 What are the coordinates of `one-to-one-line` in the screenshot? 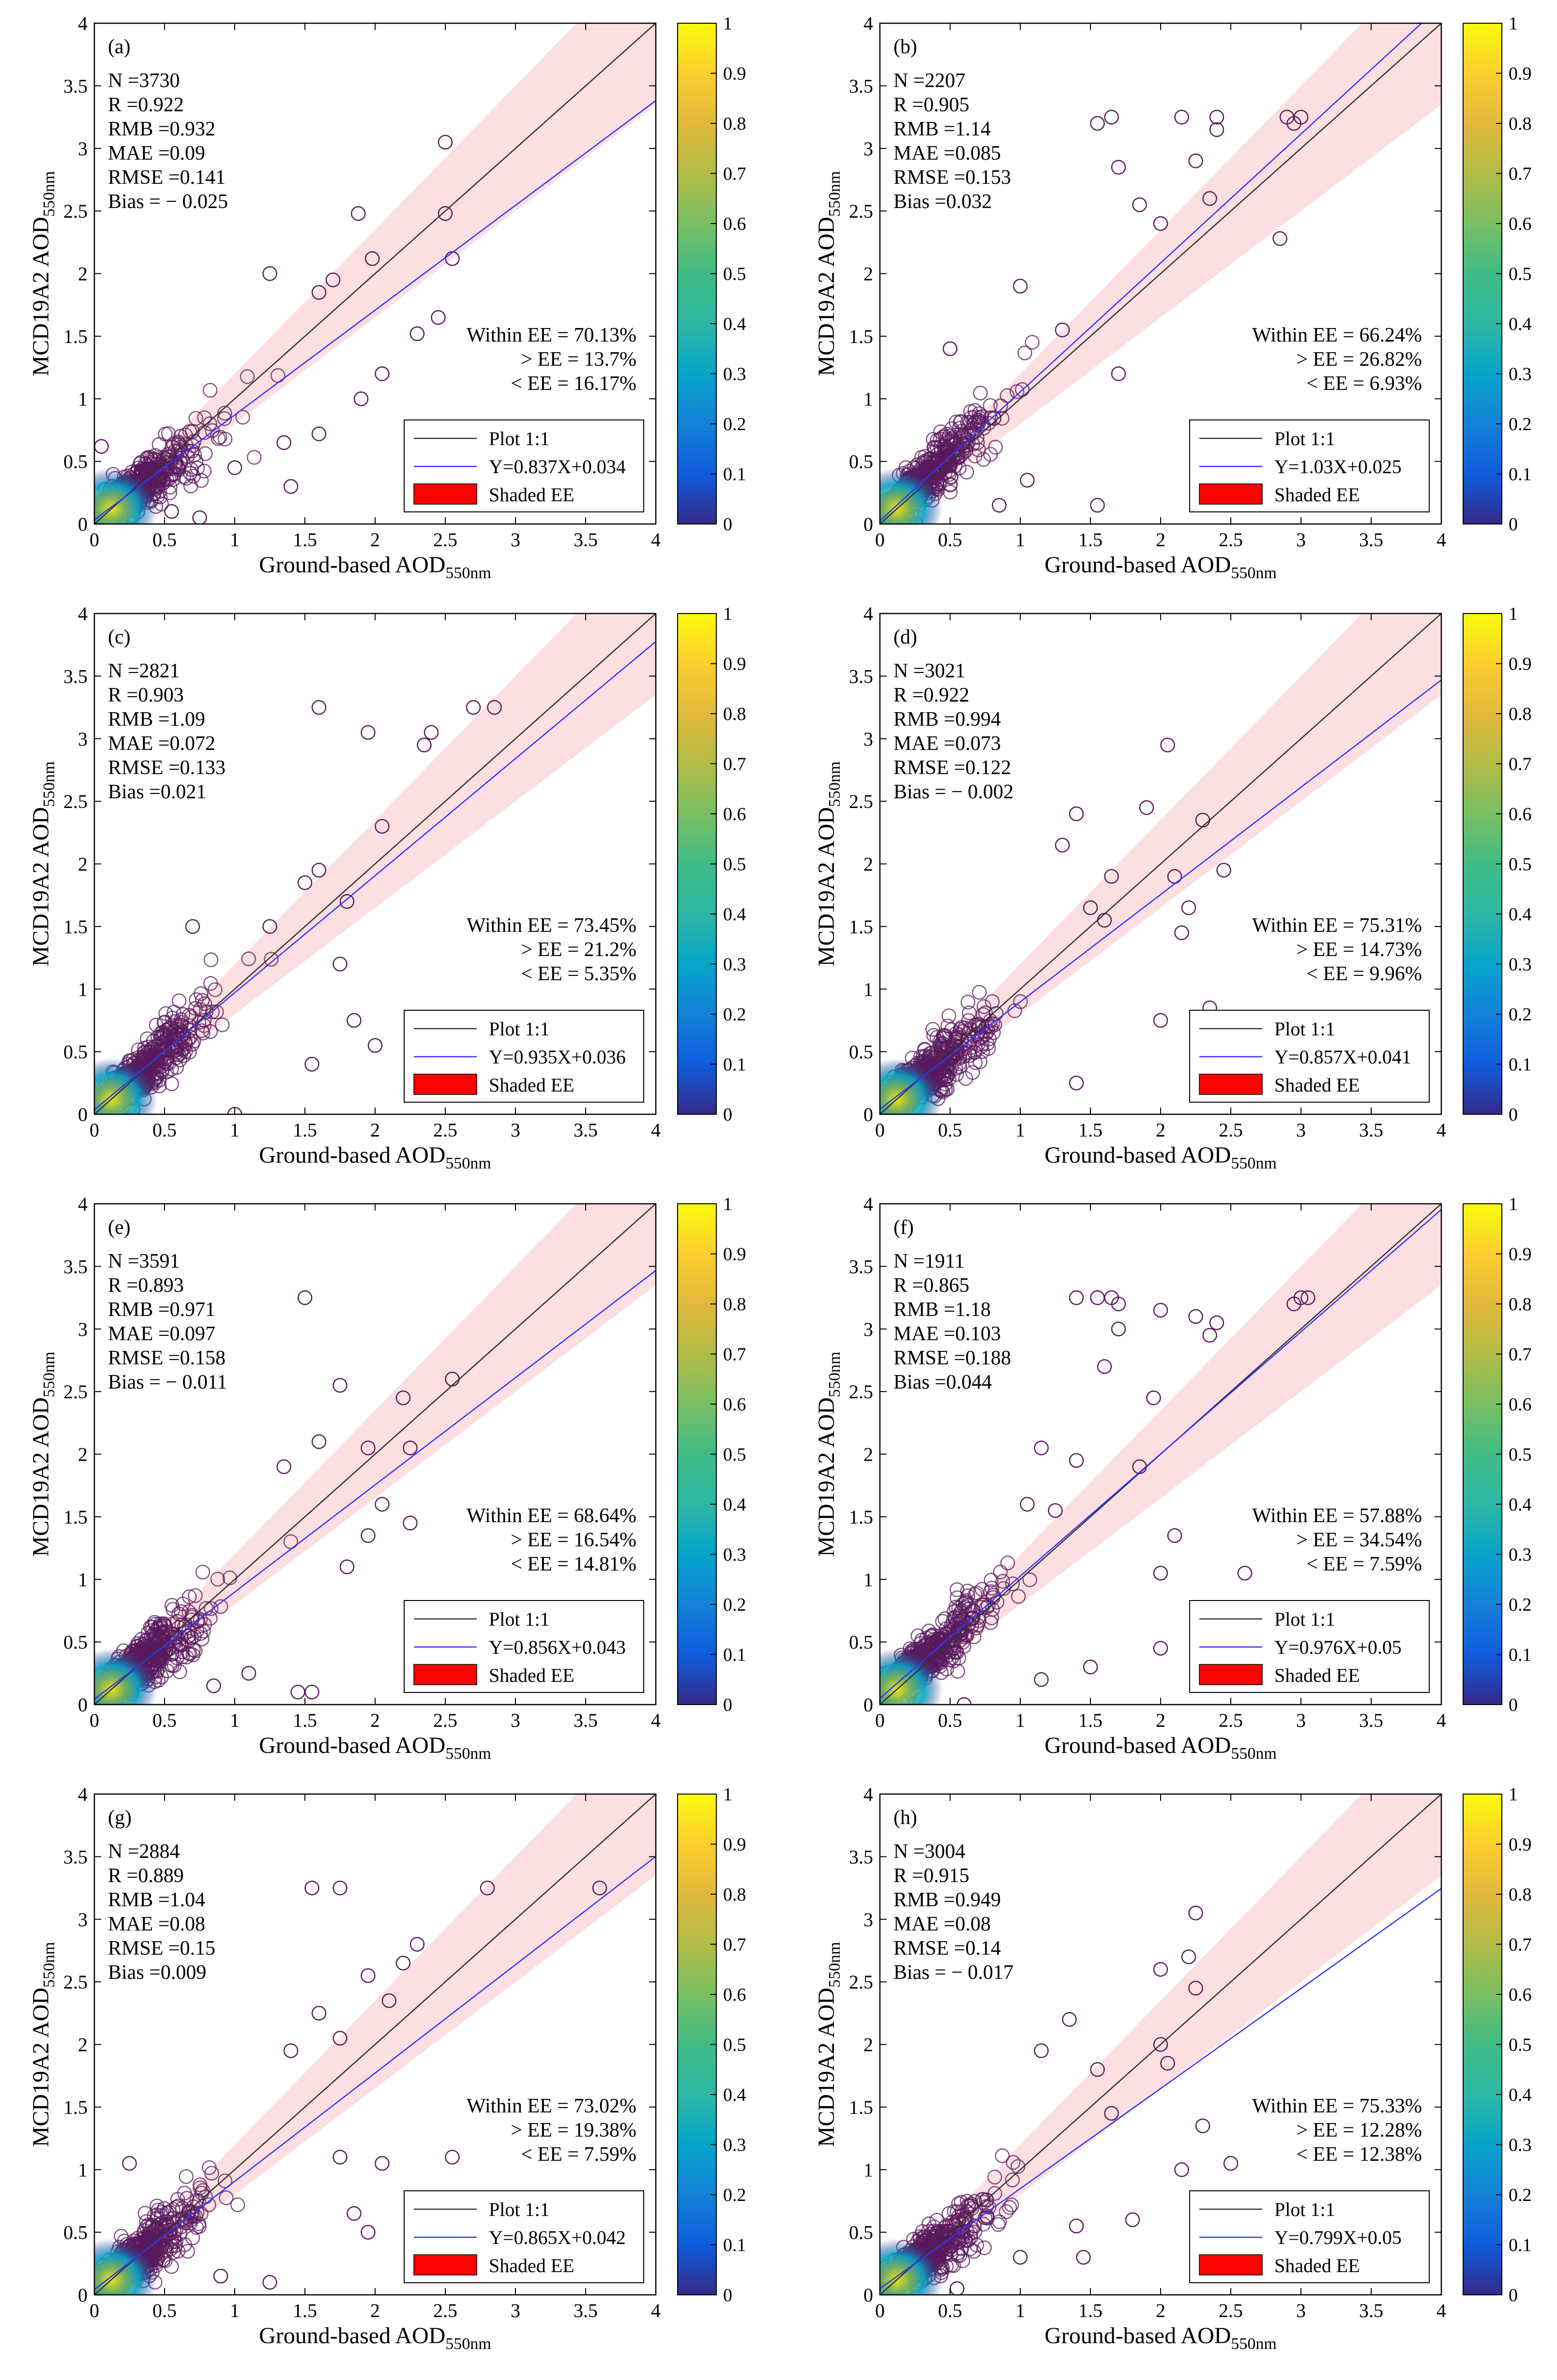 It's located at (1160, 864).